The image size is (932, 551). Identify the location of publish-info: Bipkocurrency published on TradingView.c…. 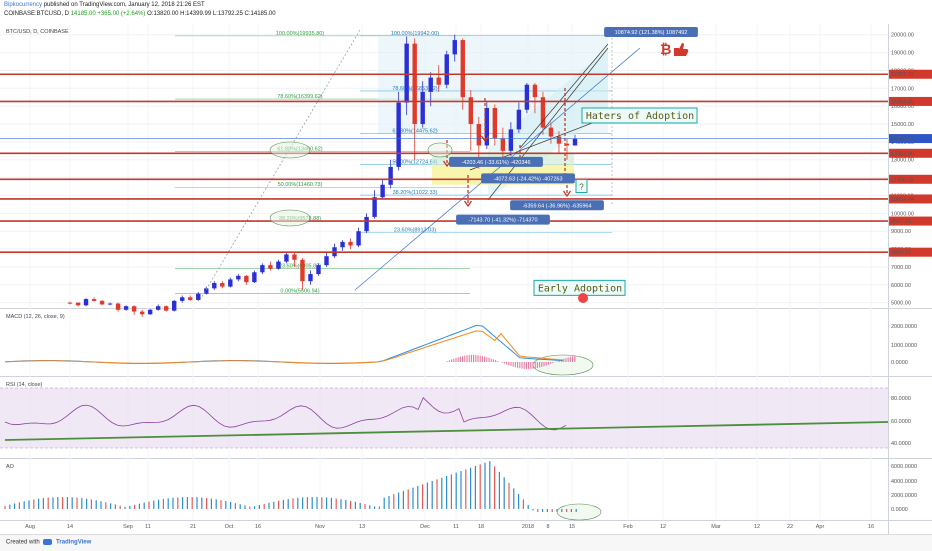
(104, 5).